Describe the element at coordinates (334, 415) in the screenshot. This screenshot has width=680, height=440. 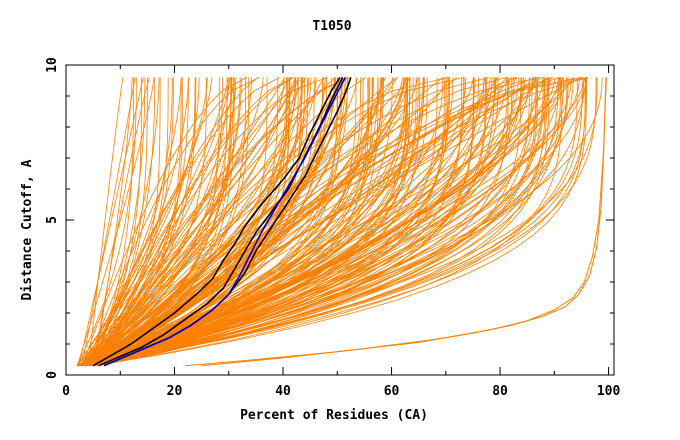
I see `x-axis-title: Percent of Residues (CA)` at that location.